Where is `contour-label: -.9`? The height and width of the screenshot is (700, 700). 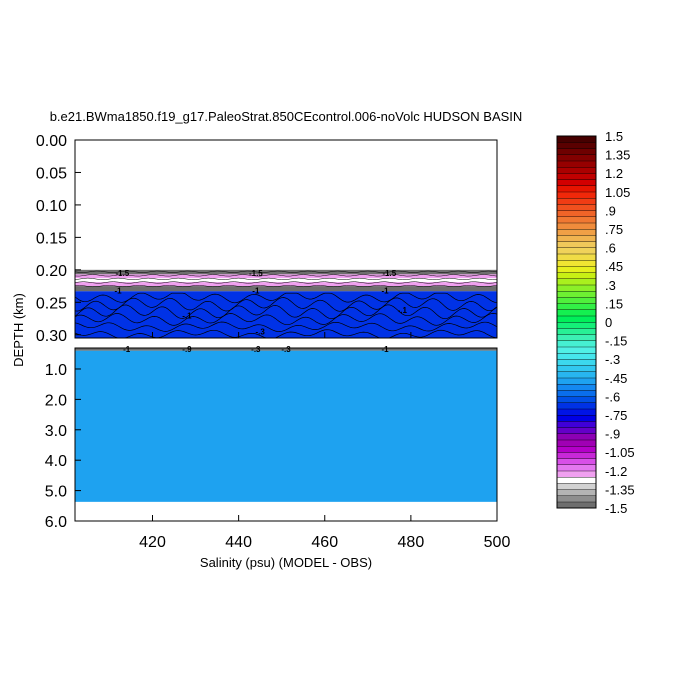
contour-label: -.9 is located at coordinates (187, 349).